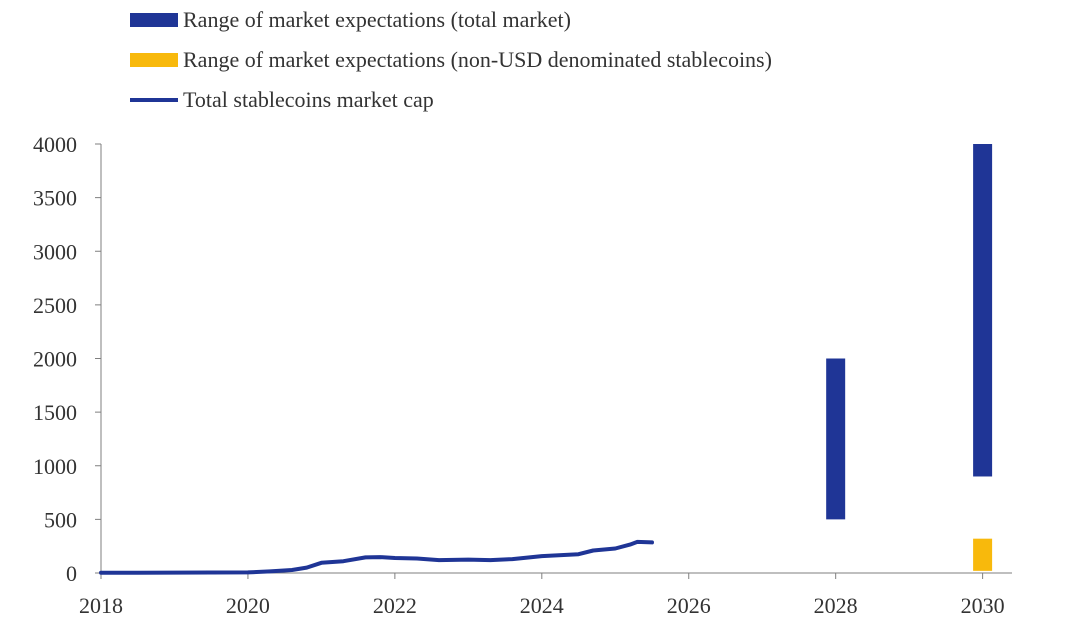  What do you see at coordinates (55, 198) in the screenshot?
I see `y-tick-label: 3500` at bounding box center [55, 198].